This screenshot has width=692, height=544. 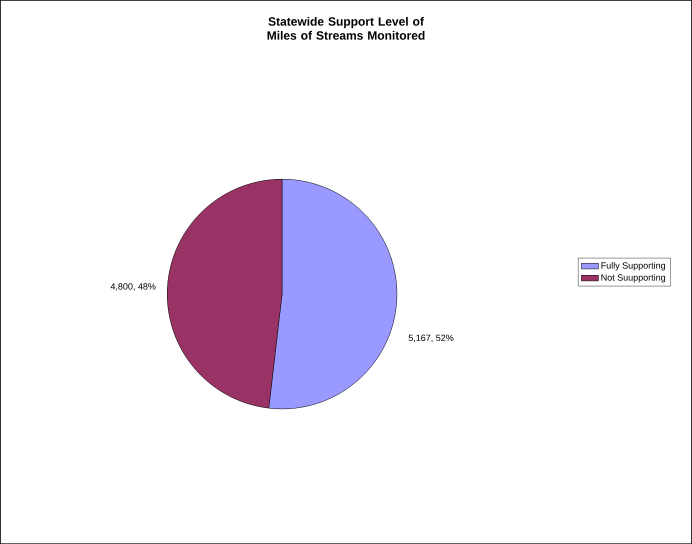 What do you see at coordinates (346, 28) in the screenshot?
I see `chart-title: Statewide Support Level of Miles of Streams Monitored` at bounding box center [346, 28].